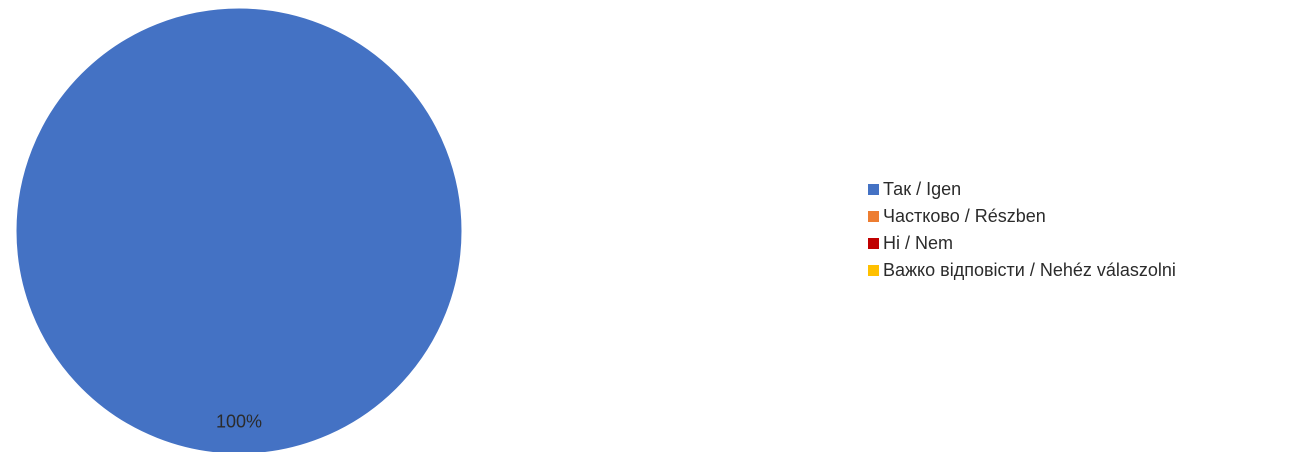 This screenshot has width=1294, height=452. Describe the element at coordinates (922, 189) in the screenshot. I see `legend-label-0: Так / Igen` at that location.